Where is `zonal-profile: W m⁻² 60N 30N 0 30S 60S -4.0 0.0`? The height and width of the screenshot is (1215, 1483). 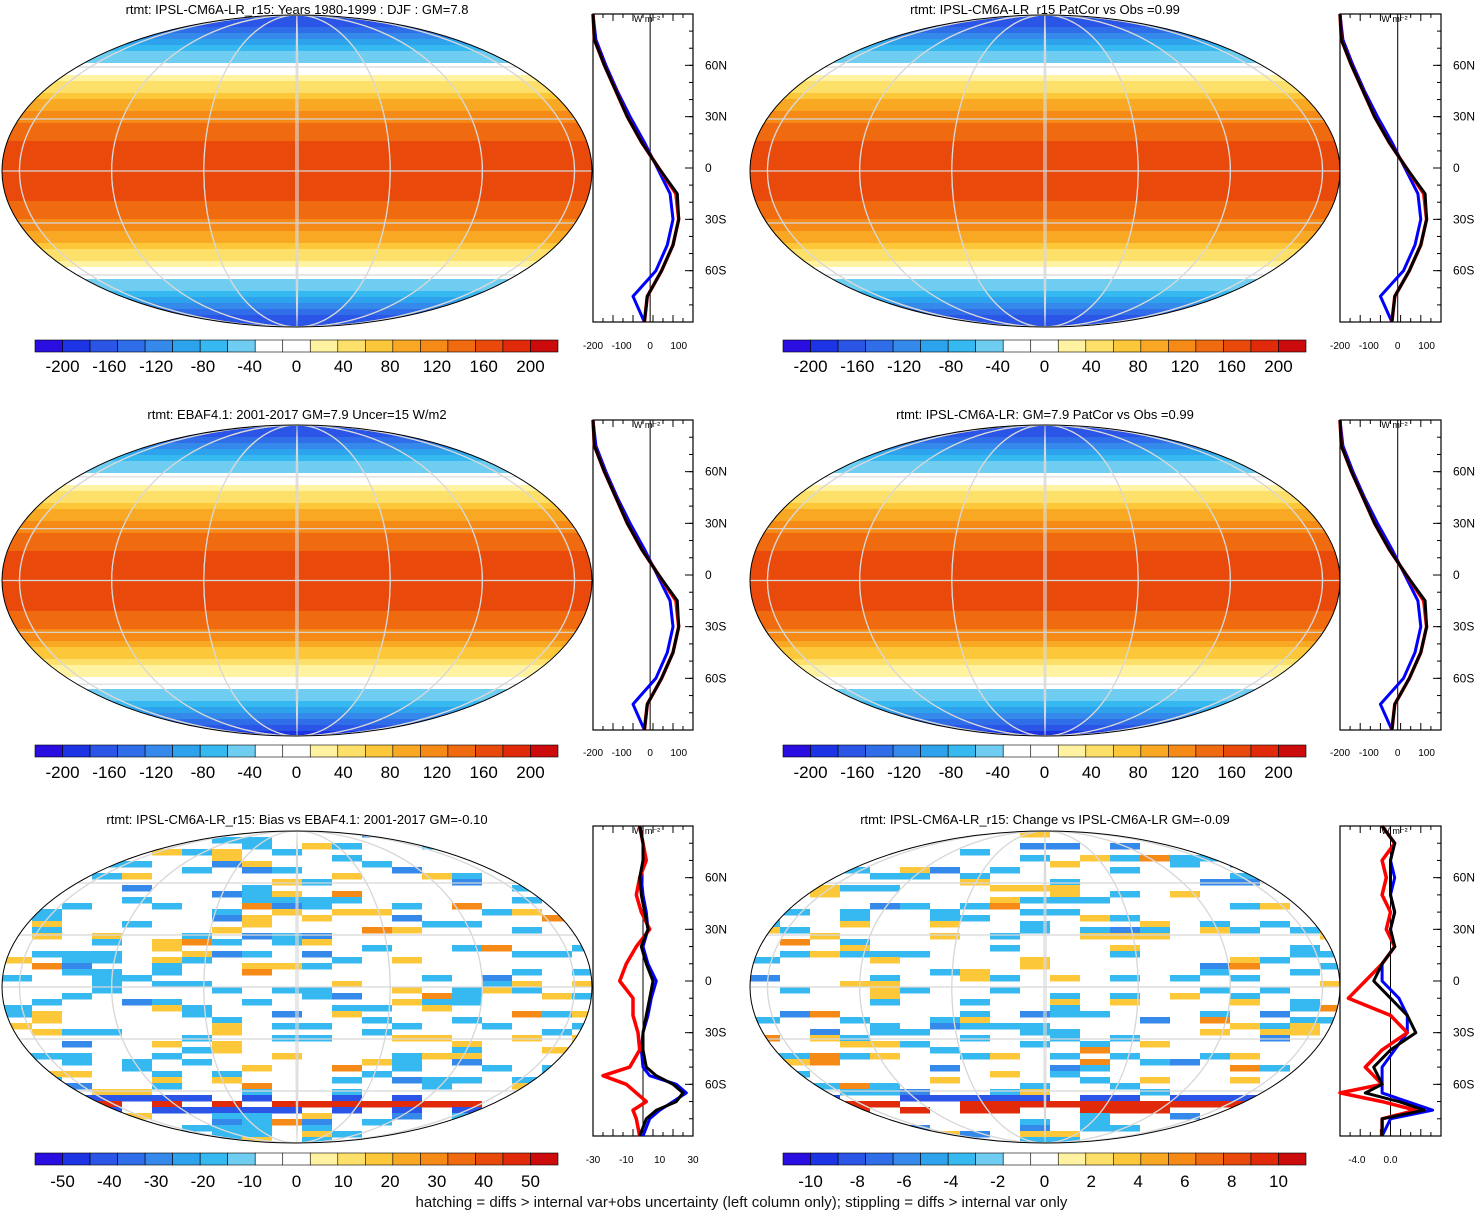
zonal-profile: W m⁻² 60N 30N 0 30S 60S -4.0 0.0 is located at coordinates (1406, 995).